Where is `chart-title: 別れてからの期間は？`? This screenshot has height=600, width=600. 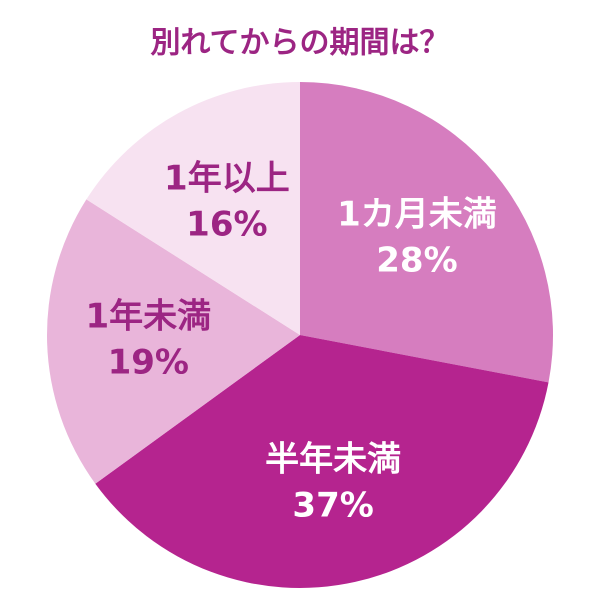
chart-title: 別れてからの期間は？ is located at coordinates (299, 43).